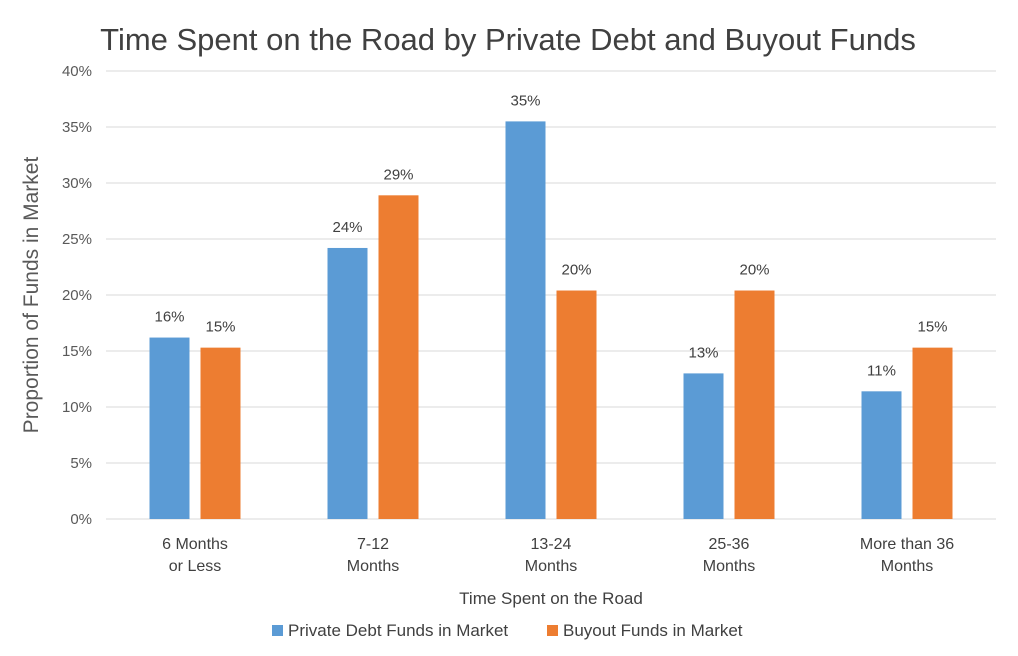 The width and height of the screenshot is (1018, 656). What do you see at coordinates (81, 463) in the screenshot?
I see `y-tick-label: 5%` at bounding box center [81, 463].